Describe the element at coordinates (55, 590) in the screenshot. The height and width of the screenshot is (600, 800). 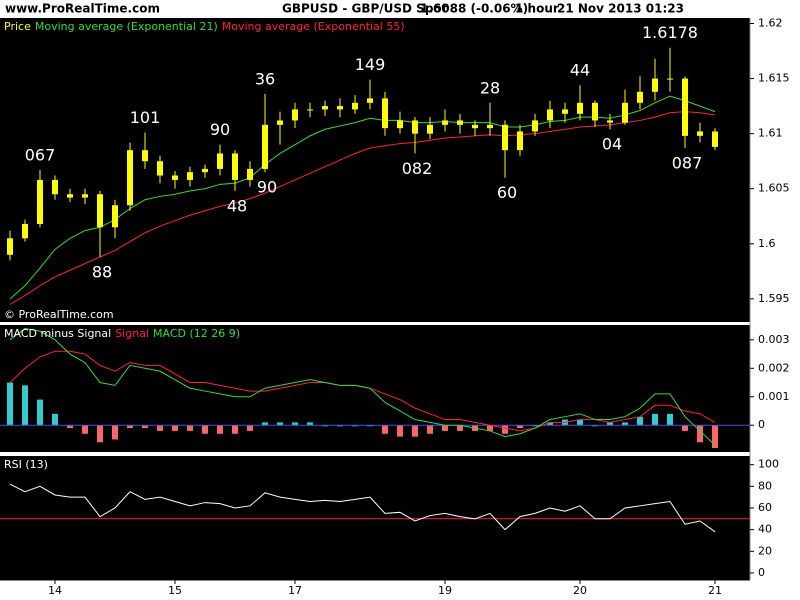
I see `x-tick-label: 14` at that location.